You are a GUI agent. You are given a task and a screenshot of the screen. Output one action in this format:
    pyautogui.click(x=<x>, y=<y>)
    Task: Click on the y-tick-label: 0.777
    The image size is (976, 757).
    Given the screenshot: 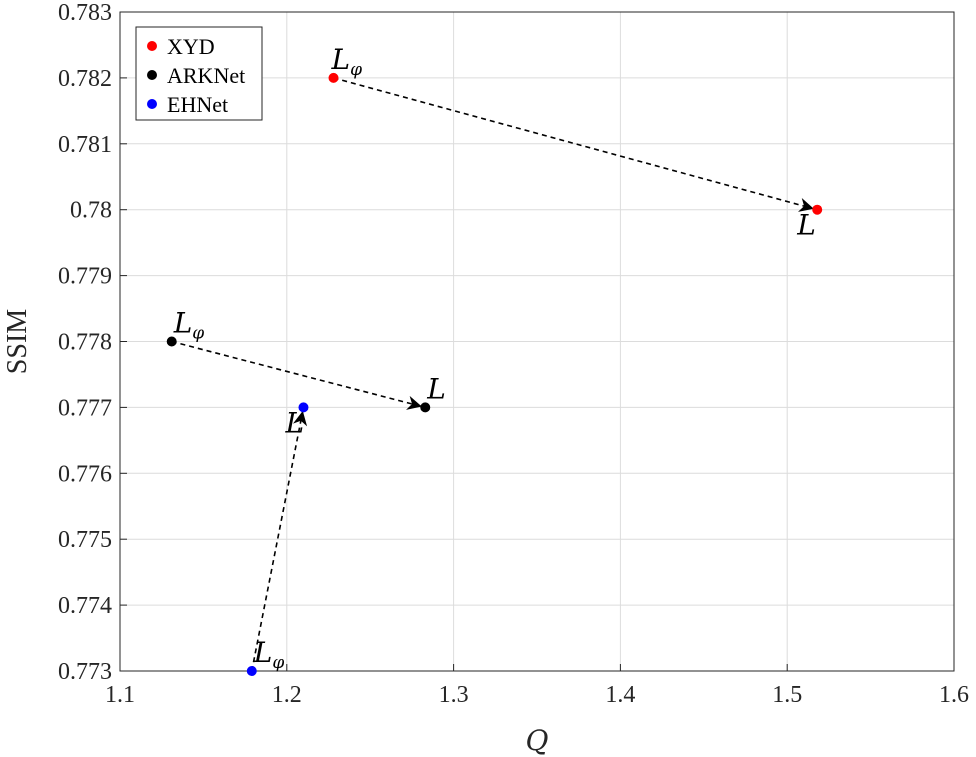 What is the action you would take?
    pyautogui.click(x=85, y=408)
    